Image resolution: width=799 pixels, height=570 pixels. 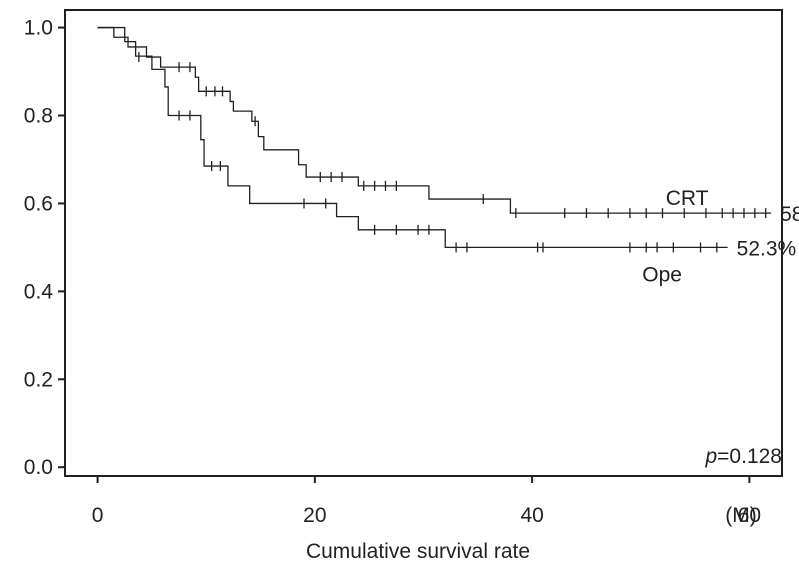 I want to click on y-tick-label: 0.8, so click(x=38, y=116).